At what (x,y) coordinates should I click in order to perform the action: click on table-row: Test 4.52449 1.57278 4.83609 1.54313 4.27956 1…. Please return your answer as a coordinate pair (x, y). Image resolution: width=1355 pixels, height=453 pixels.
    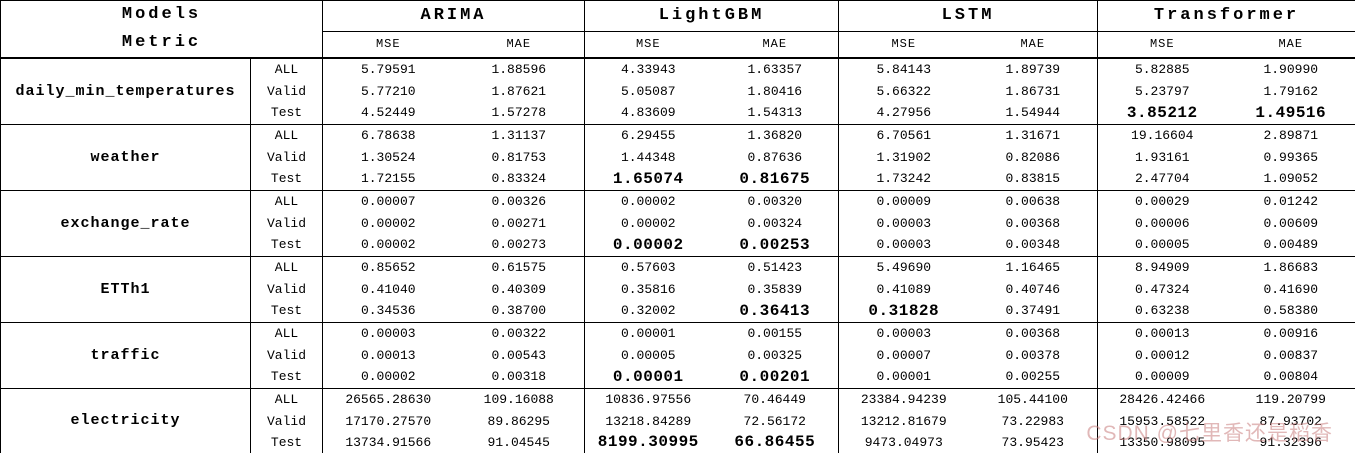
    Looking at the image, I should click on (678, 113).